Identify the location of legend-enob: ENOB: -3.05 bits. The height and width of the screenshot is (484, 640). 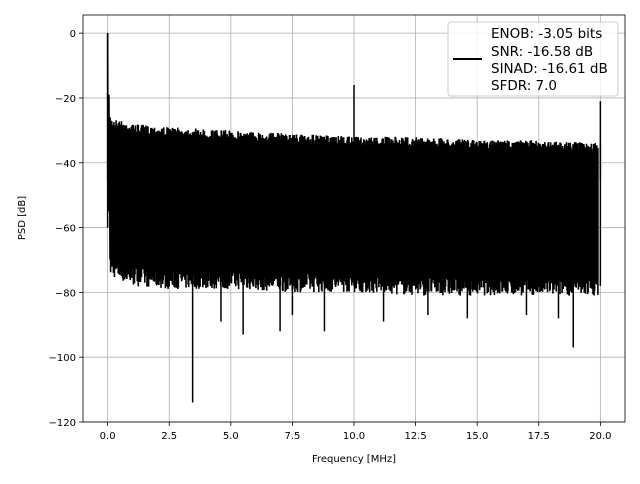
(546, 34).